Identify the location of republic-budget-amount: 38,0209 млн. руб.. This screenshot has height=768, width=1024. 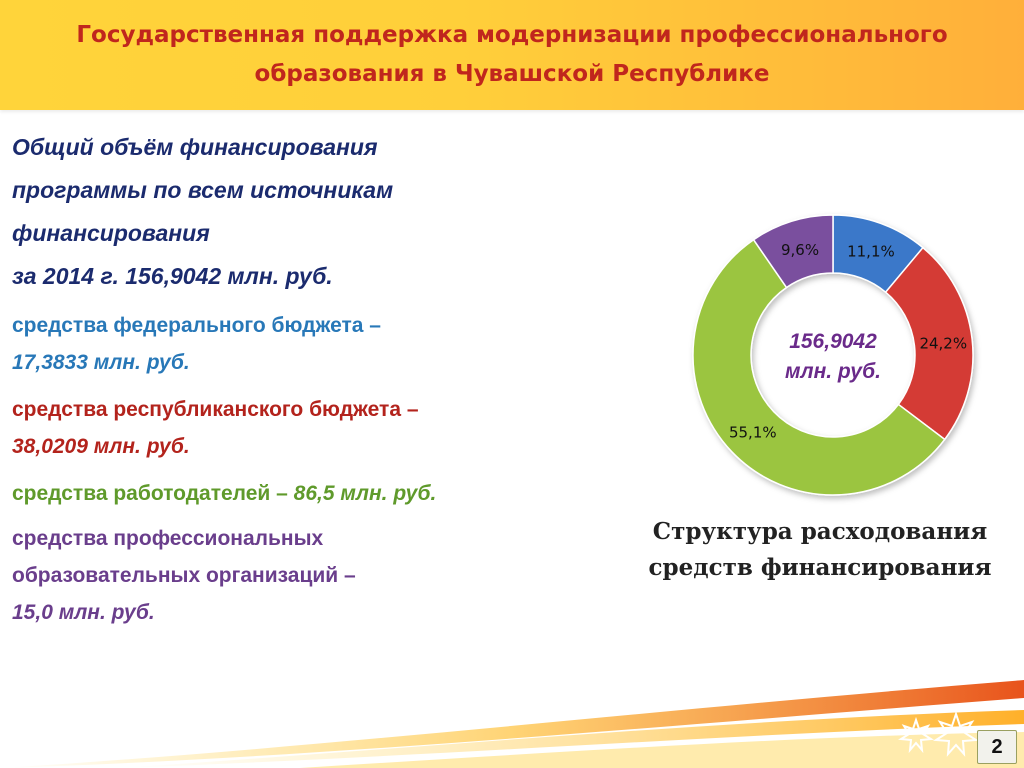
(101, 446).